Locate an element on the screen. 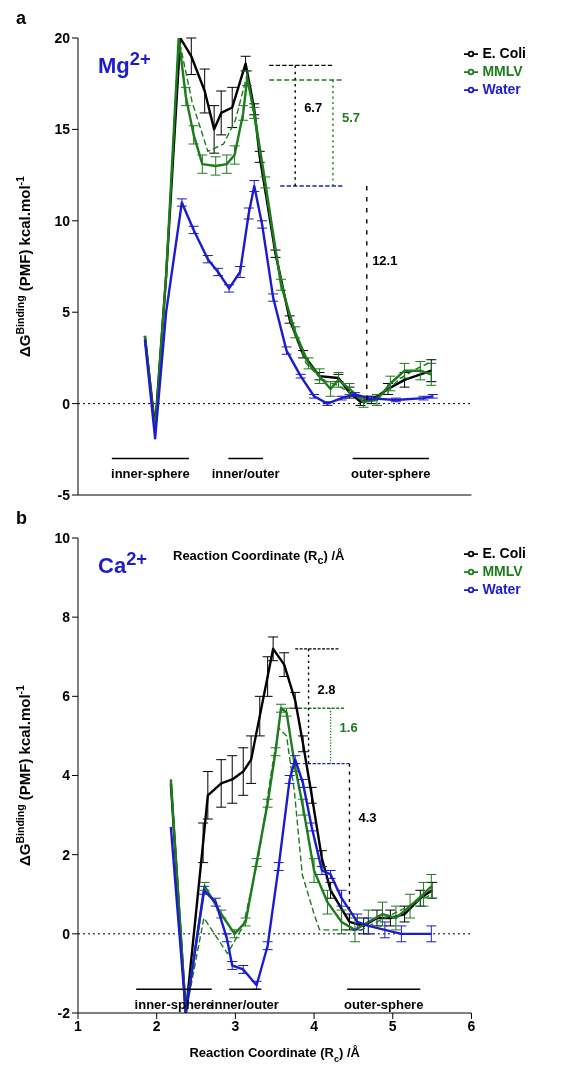  y-tick-label: 15 is located at coordinates (62, 129).